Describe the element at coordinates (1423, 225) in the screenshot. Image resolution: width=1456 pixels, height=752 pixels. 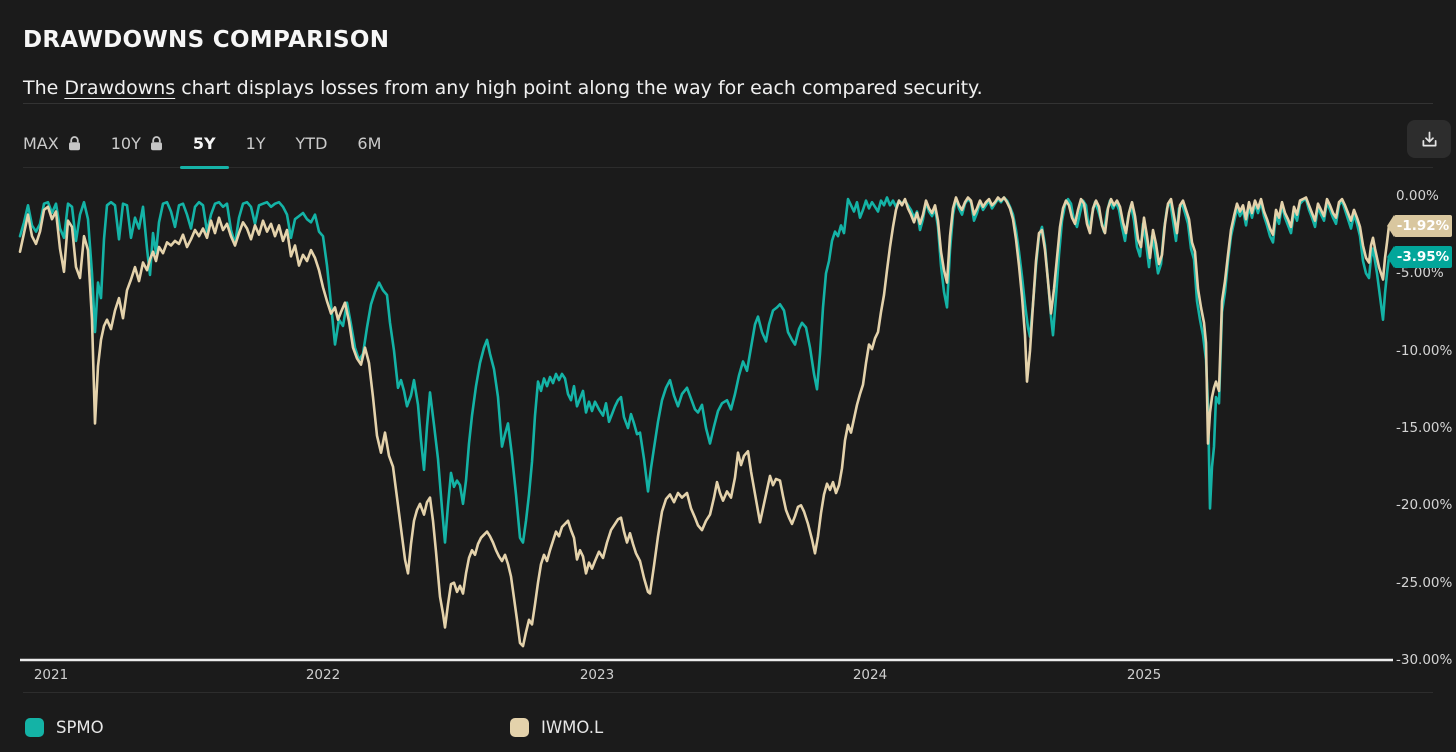
I see `badge-value: -1.92%` at that location.